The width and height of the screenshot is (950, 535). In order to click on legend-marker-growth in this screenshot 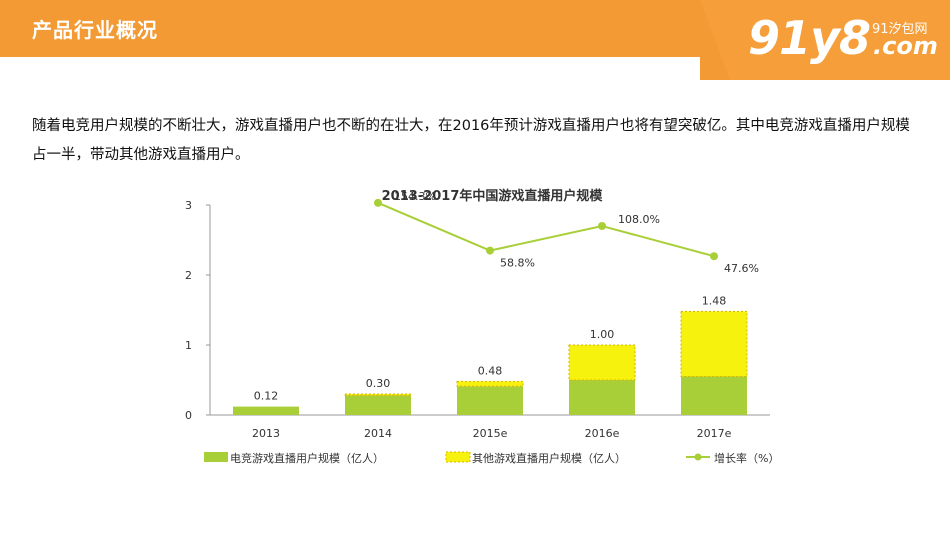, I will do `click(698, 457)`.